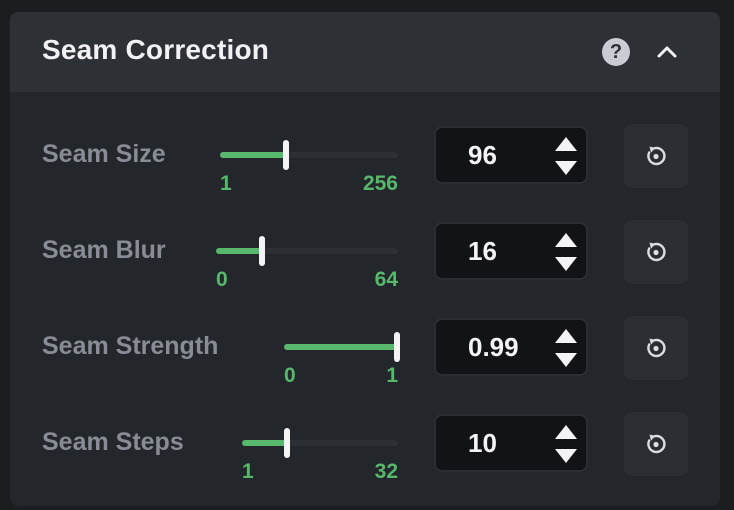 This screenshot has width=734, height=510. I want to click on seam-size-slider: 1 256, so click(309, 159).